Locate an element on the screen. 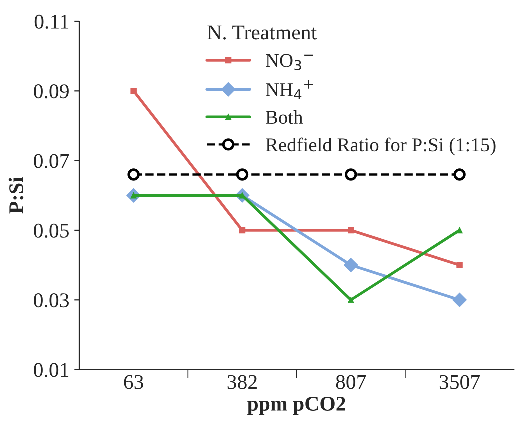  x-tick-label: 382 is located at coordinates (242, 382).